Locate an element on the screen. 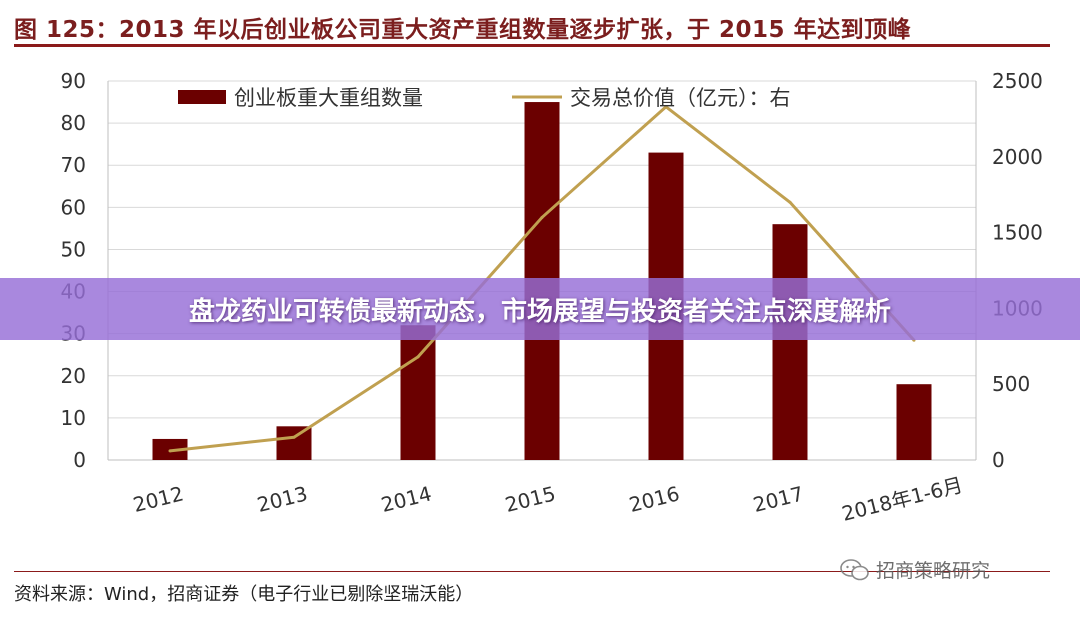 The width and height of the screenshot is (1080, 618). overlay-banner-text: 盘龙药业可转债最新动态，市场展望与投资者关注点深度解析 is located at coordinates (539, 311).